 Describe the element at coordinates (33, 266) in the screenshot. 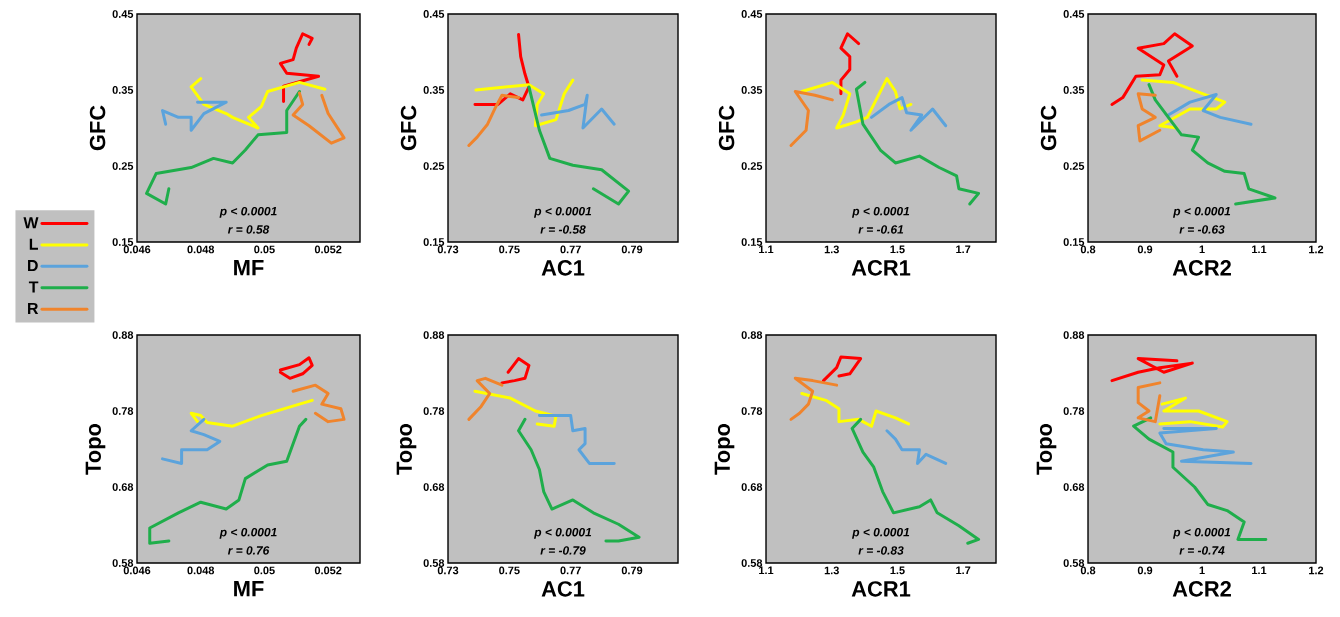

I see `legend-label: D` at that location.